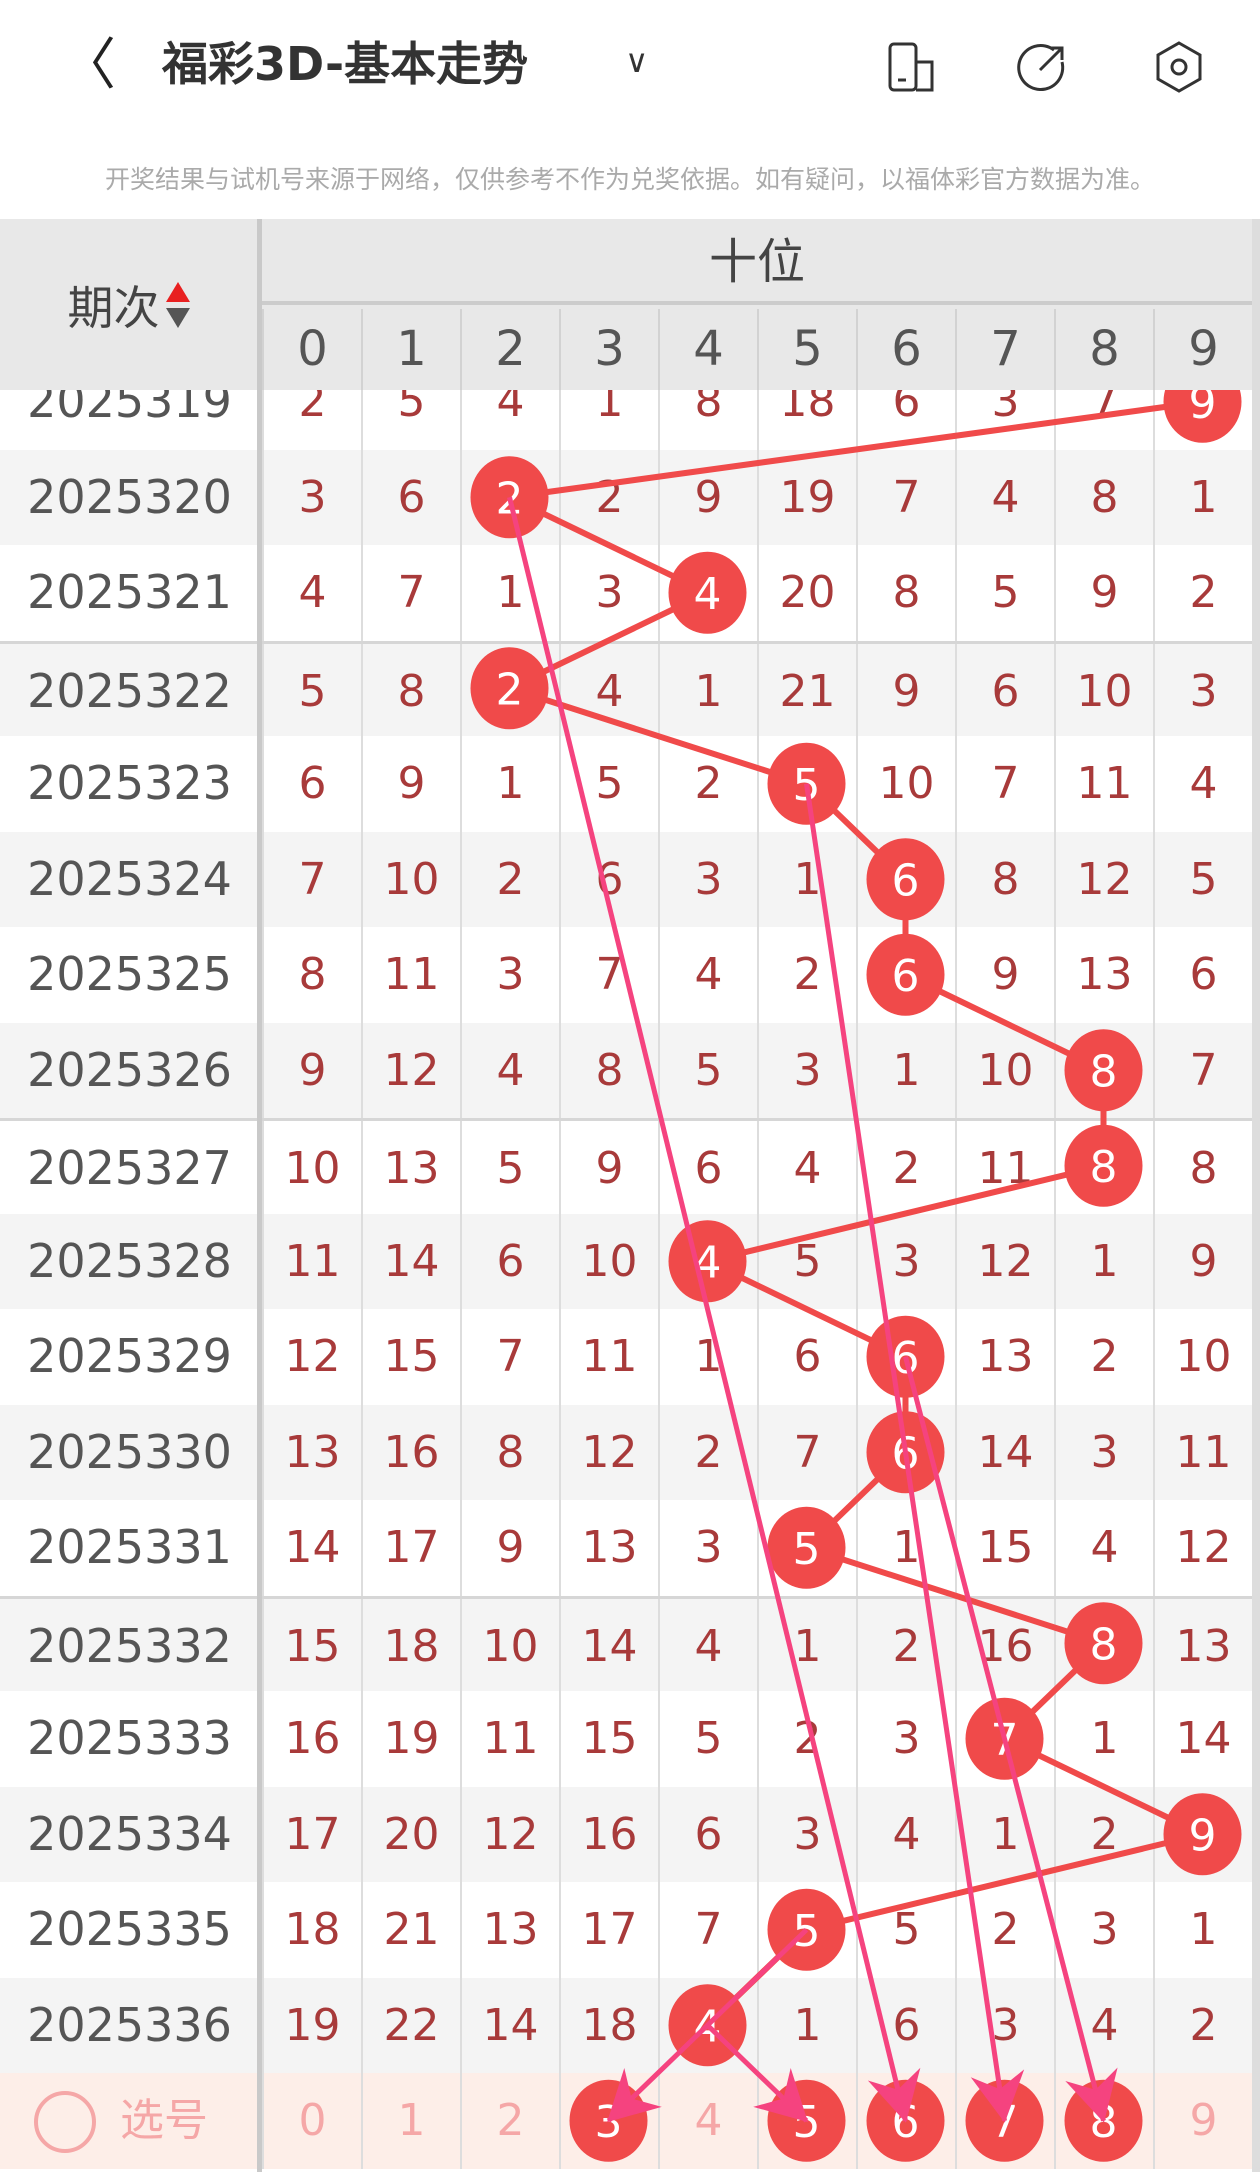  I want to click on period-cell: 2025331, so click(129, 1547).